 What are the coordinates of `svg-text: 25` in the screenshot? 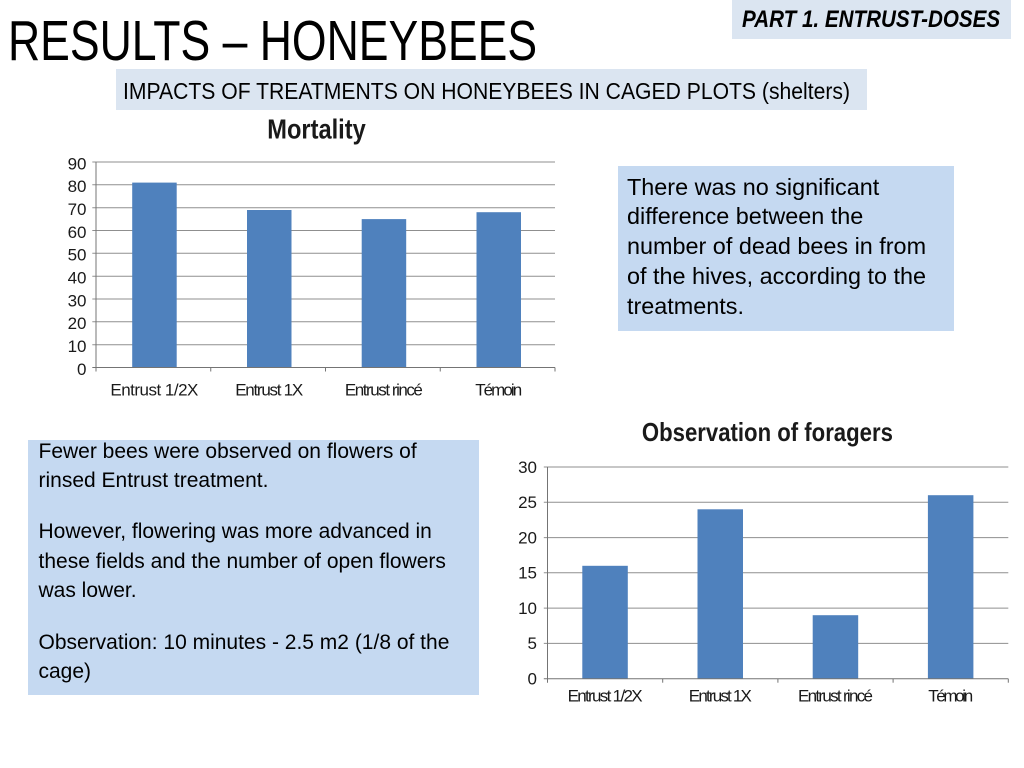 It's located at (527, 502).